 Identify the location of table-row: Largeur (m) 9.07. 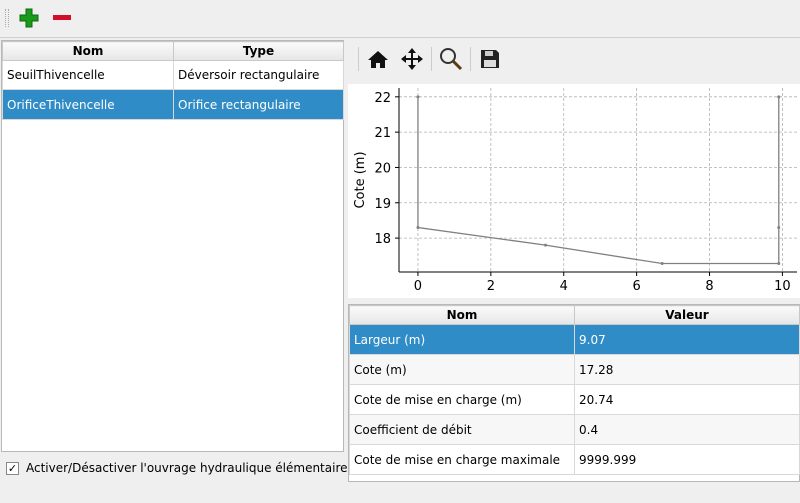
(574, 339).